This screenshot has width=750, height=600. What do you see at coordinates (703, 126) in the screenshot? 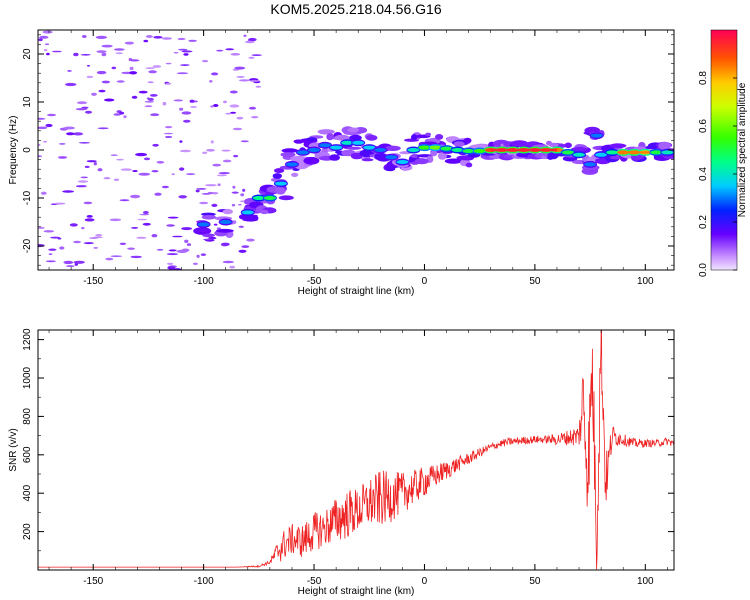
I see `colorbar-tick-label: 0.6` at bounding box center [703, 126].